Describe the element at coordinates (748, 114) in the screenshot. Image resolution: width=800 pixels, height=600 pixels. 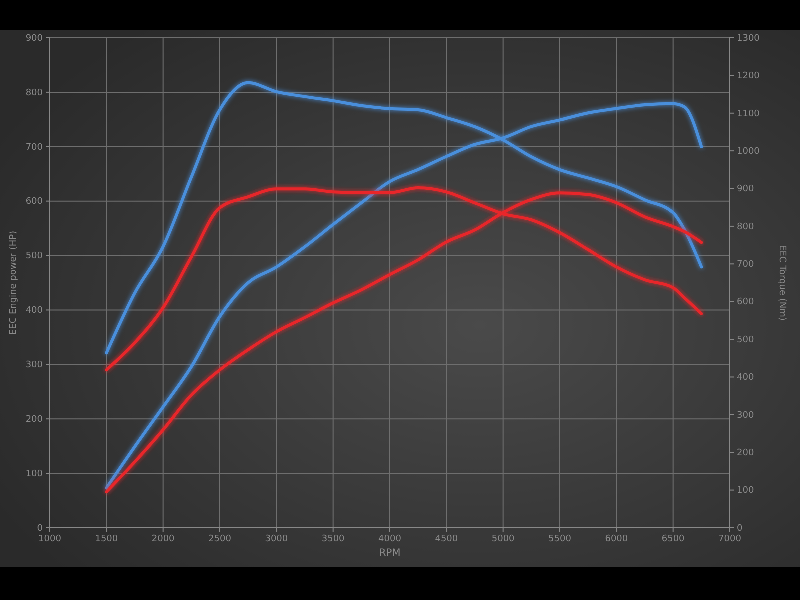
I see `y2-tick-label: 1100` at that location.